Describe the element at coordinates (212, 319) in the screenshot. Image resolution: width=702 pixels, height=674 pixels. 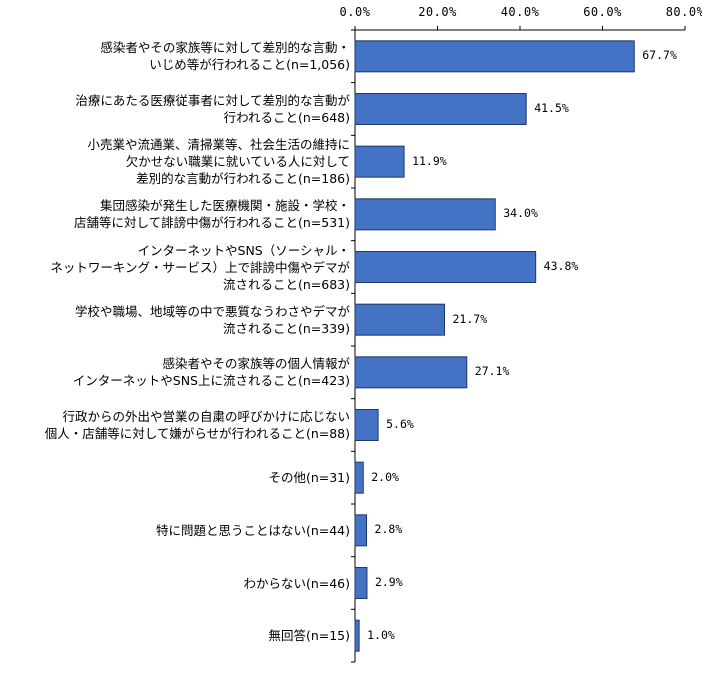
I see `category-label: 学校や職場、地域等の中で悪質なうわさやデマが 流されること(n=339)` at that location.